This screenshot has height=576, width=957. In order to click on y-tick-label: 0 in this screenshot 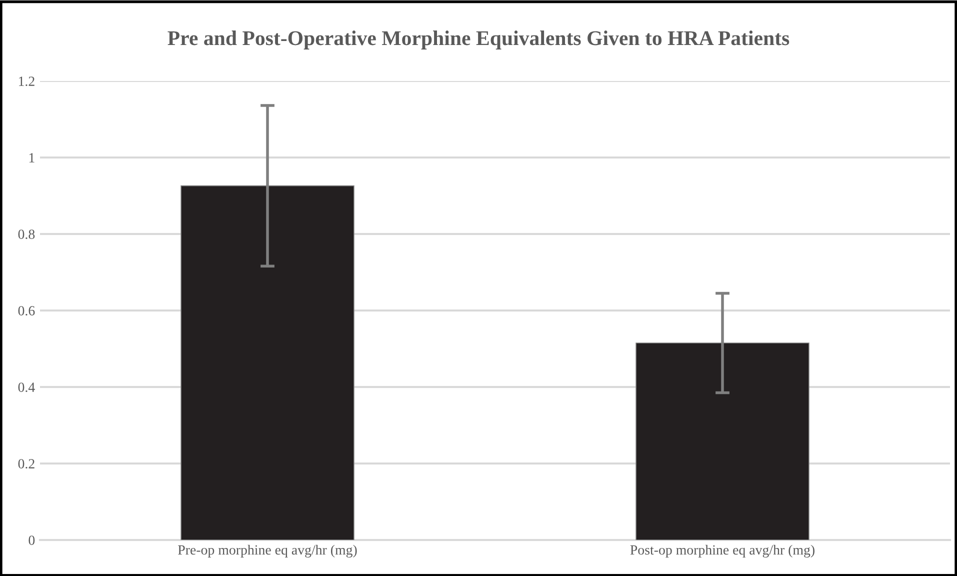, I will do `click(31, 540)`.